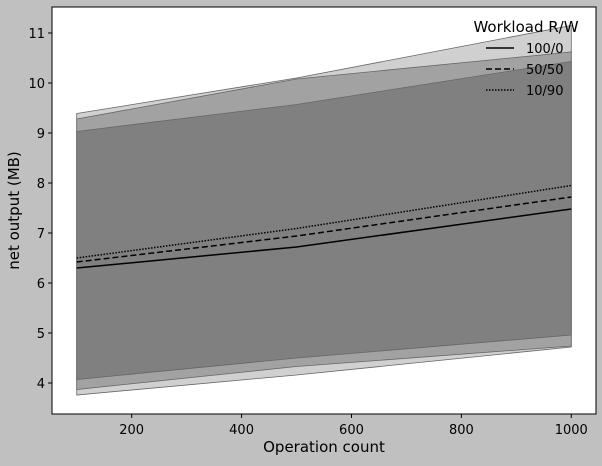  Describe the element at coordinates (571, 430) in the screenshot. I see `x-tick-label: 1000` at that location.